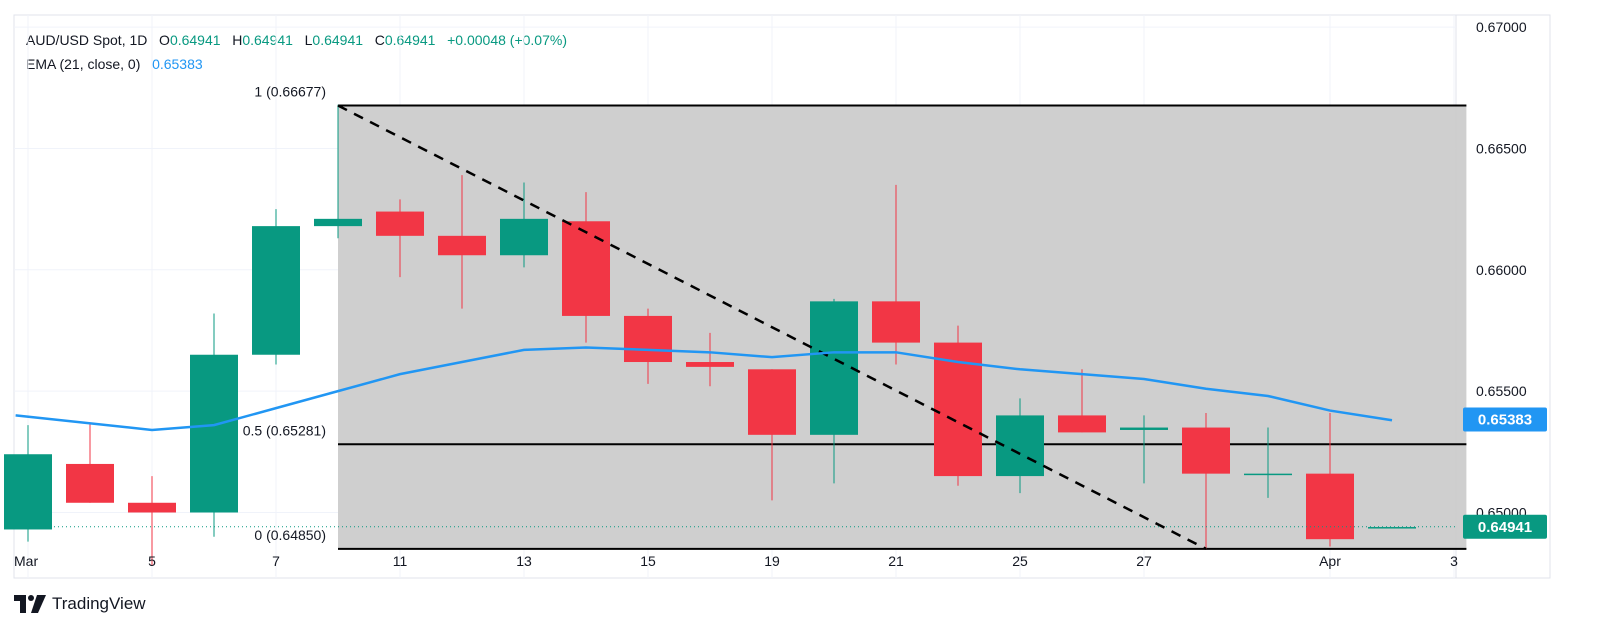 This screenshot has height=644, width=1601. I want to click on ema-value: 0.65383, so click(177, 64).